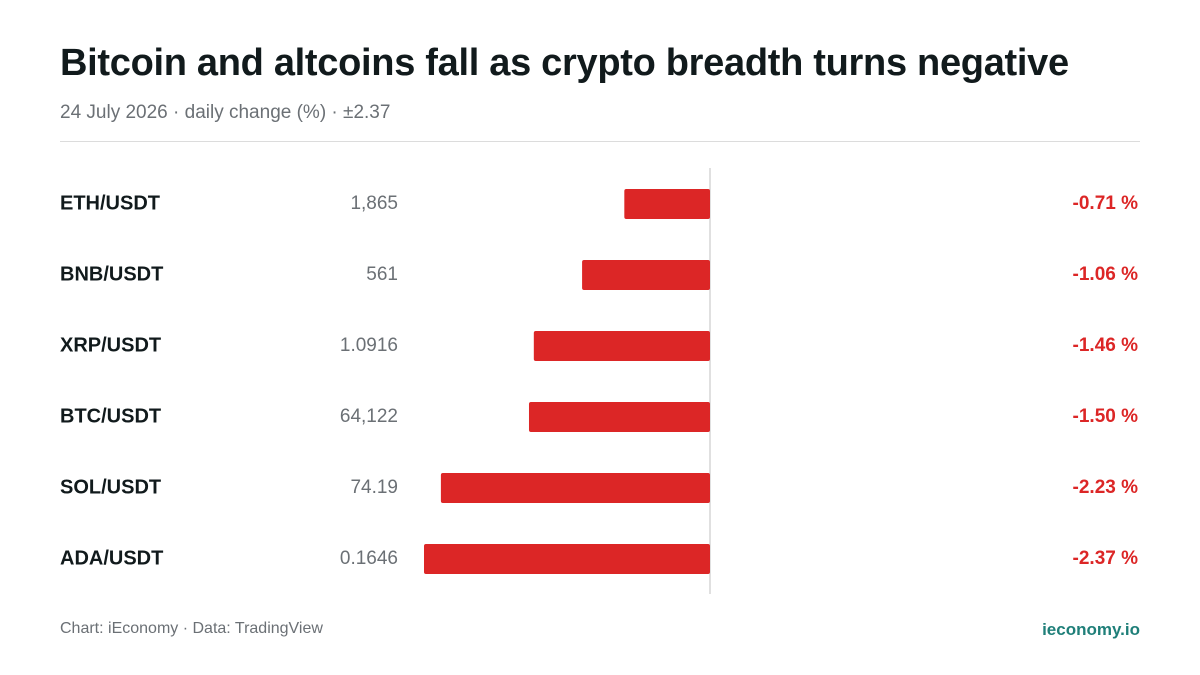 This screenshot has width=1200, height=675. I want to click on pair-label: SOL/USDT, so click(110, 487).